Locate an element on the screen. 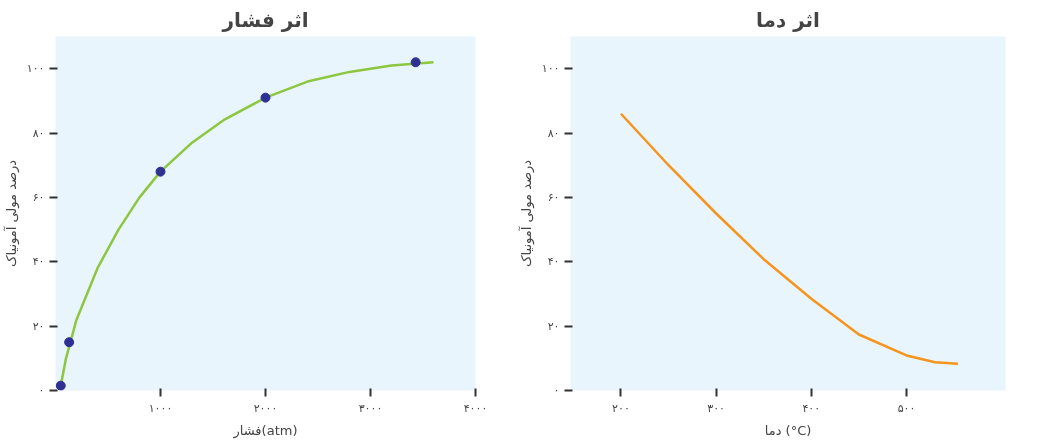  x-tick-label: ۵۰۰ is located at coordinates (906, 408).